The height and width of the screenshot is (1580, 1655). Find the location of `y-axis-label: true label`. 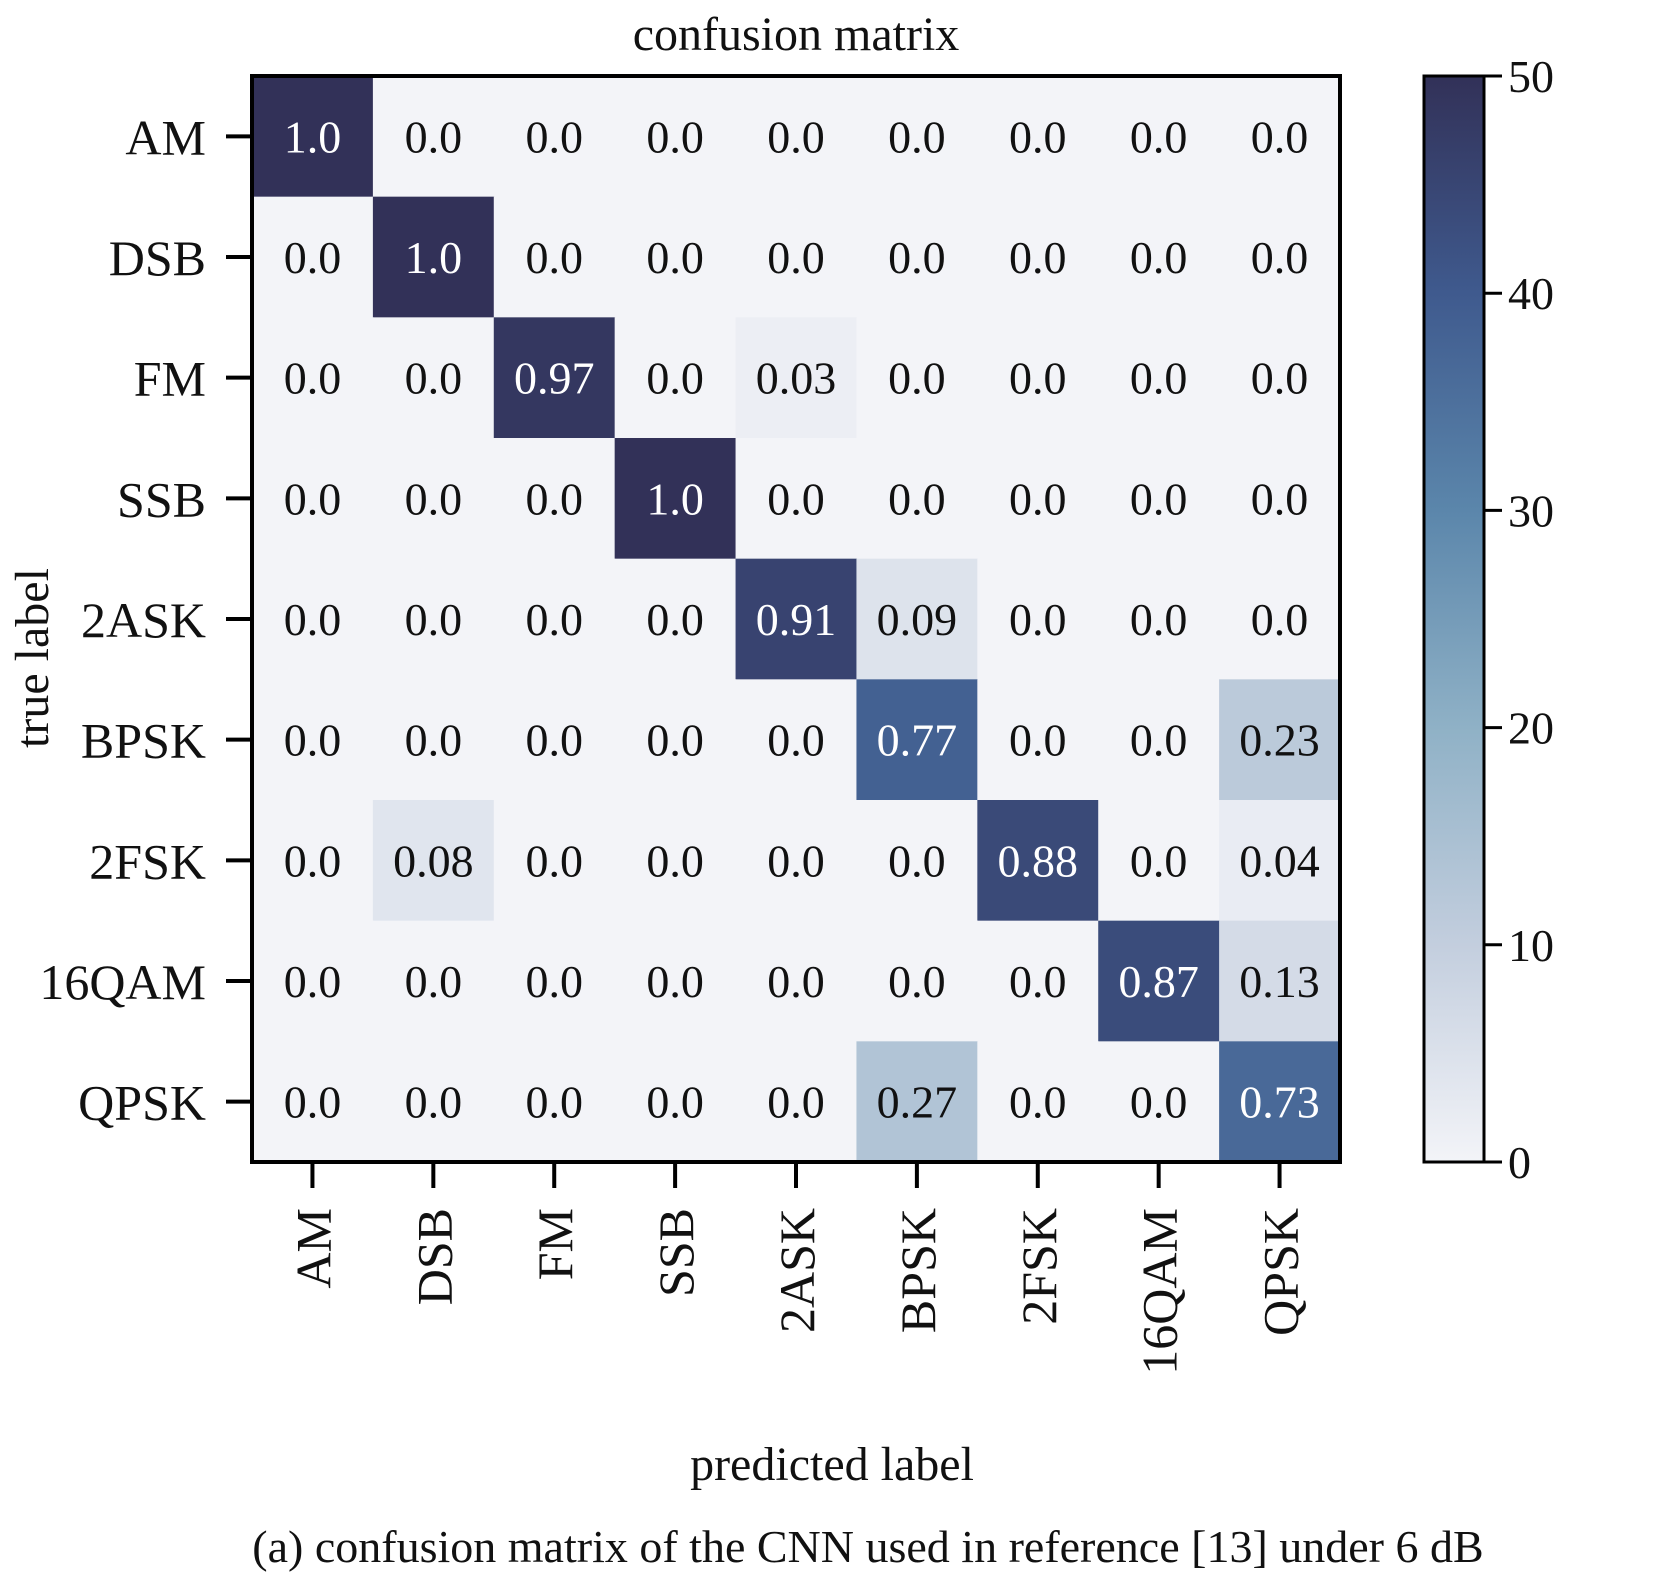

y-axis-label: true label is located at coordinates (32, 658).